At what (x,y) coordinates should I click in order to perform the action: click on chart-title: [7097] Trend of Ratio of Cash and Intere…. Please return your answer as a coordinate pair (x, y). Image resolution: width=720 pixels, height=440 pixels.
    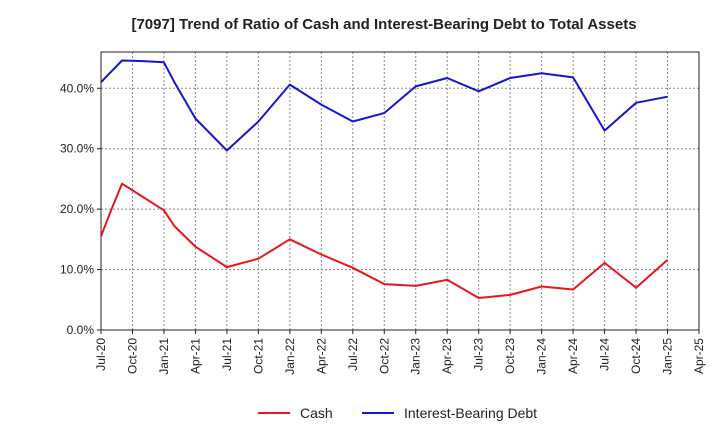
    Looking at the image, I should click on (383, 24).